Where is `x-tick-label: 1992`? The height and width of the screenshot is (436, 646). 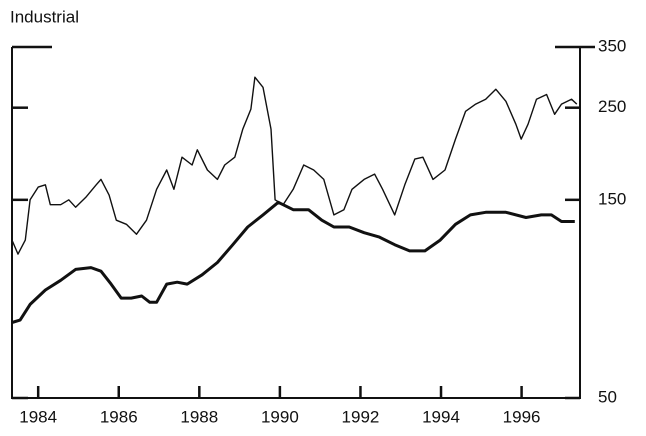
x-tick-label: 1992 is located at coordinates (361, 416).